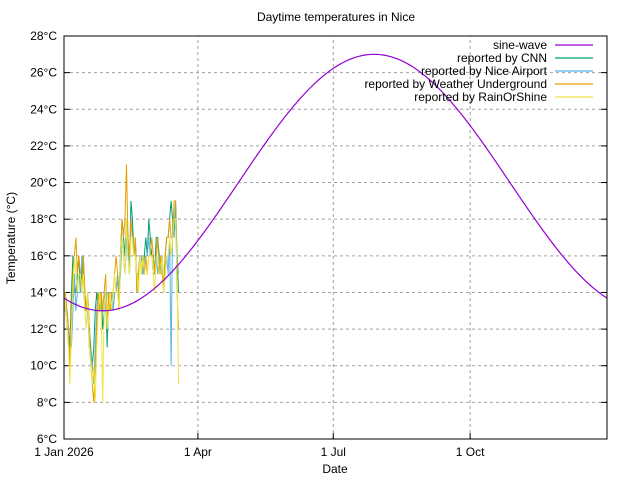 This screenshot has height=480, width=640. What do you see at coordinates (43, 219) in the screenshot?
I see `y-tick-label: 18°C` at bounding box center [43, 219].